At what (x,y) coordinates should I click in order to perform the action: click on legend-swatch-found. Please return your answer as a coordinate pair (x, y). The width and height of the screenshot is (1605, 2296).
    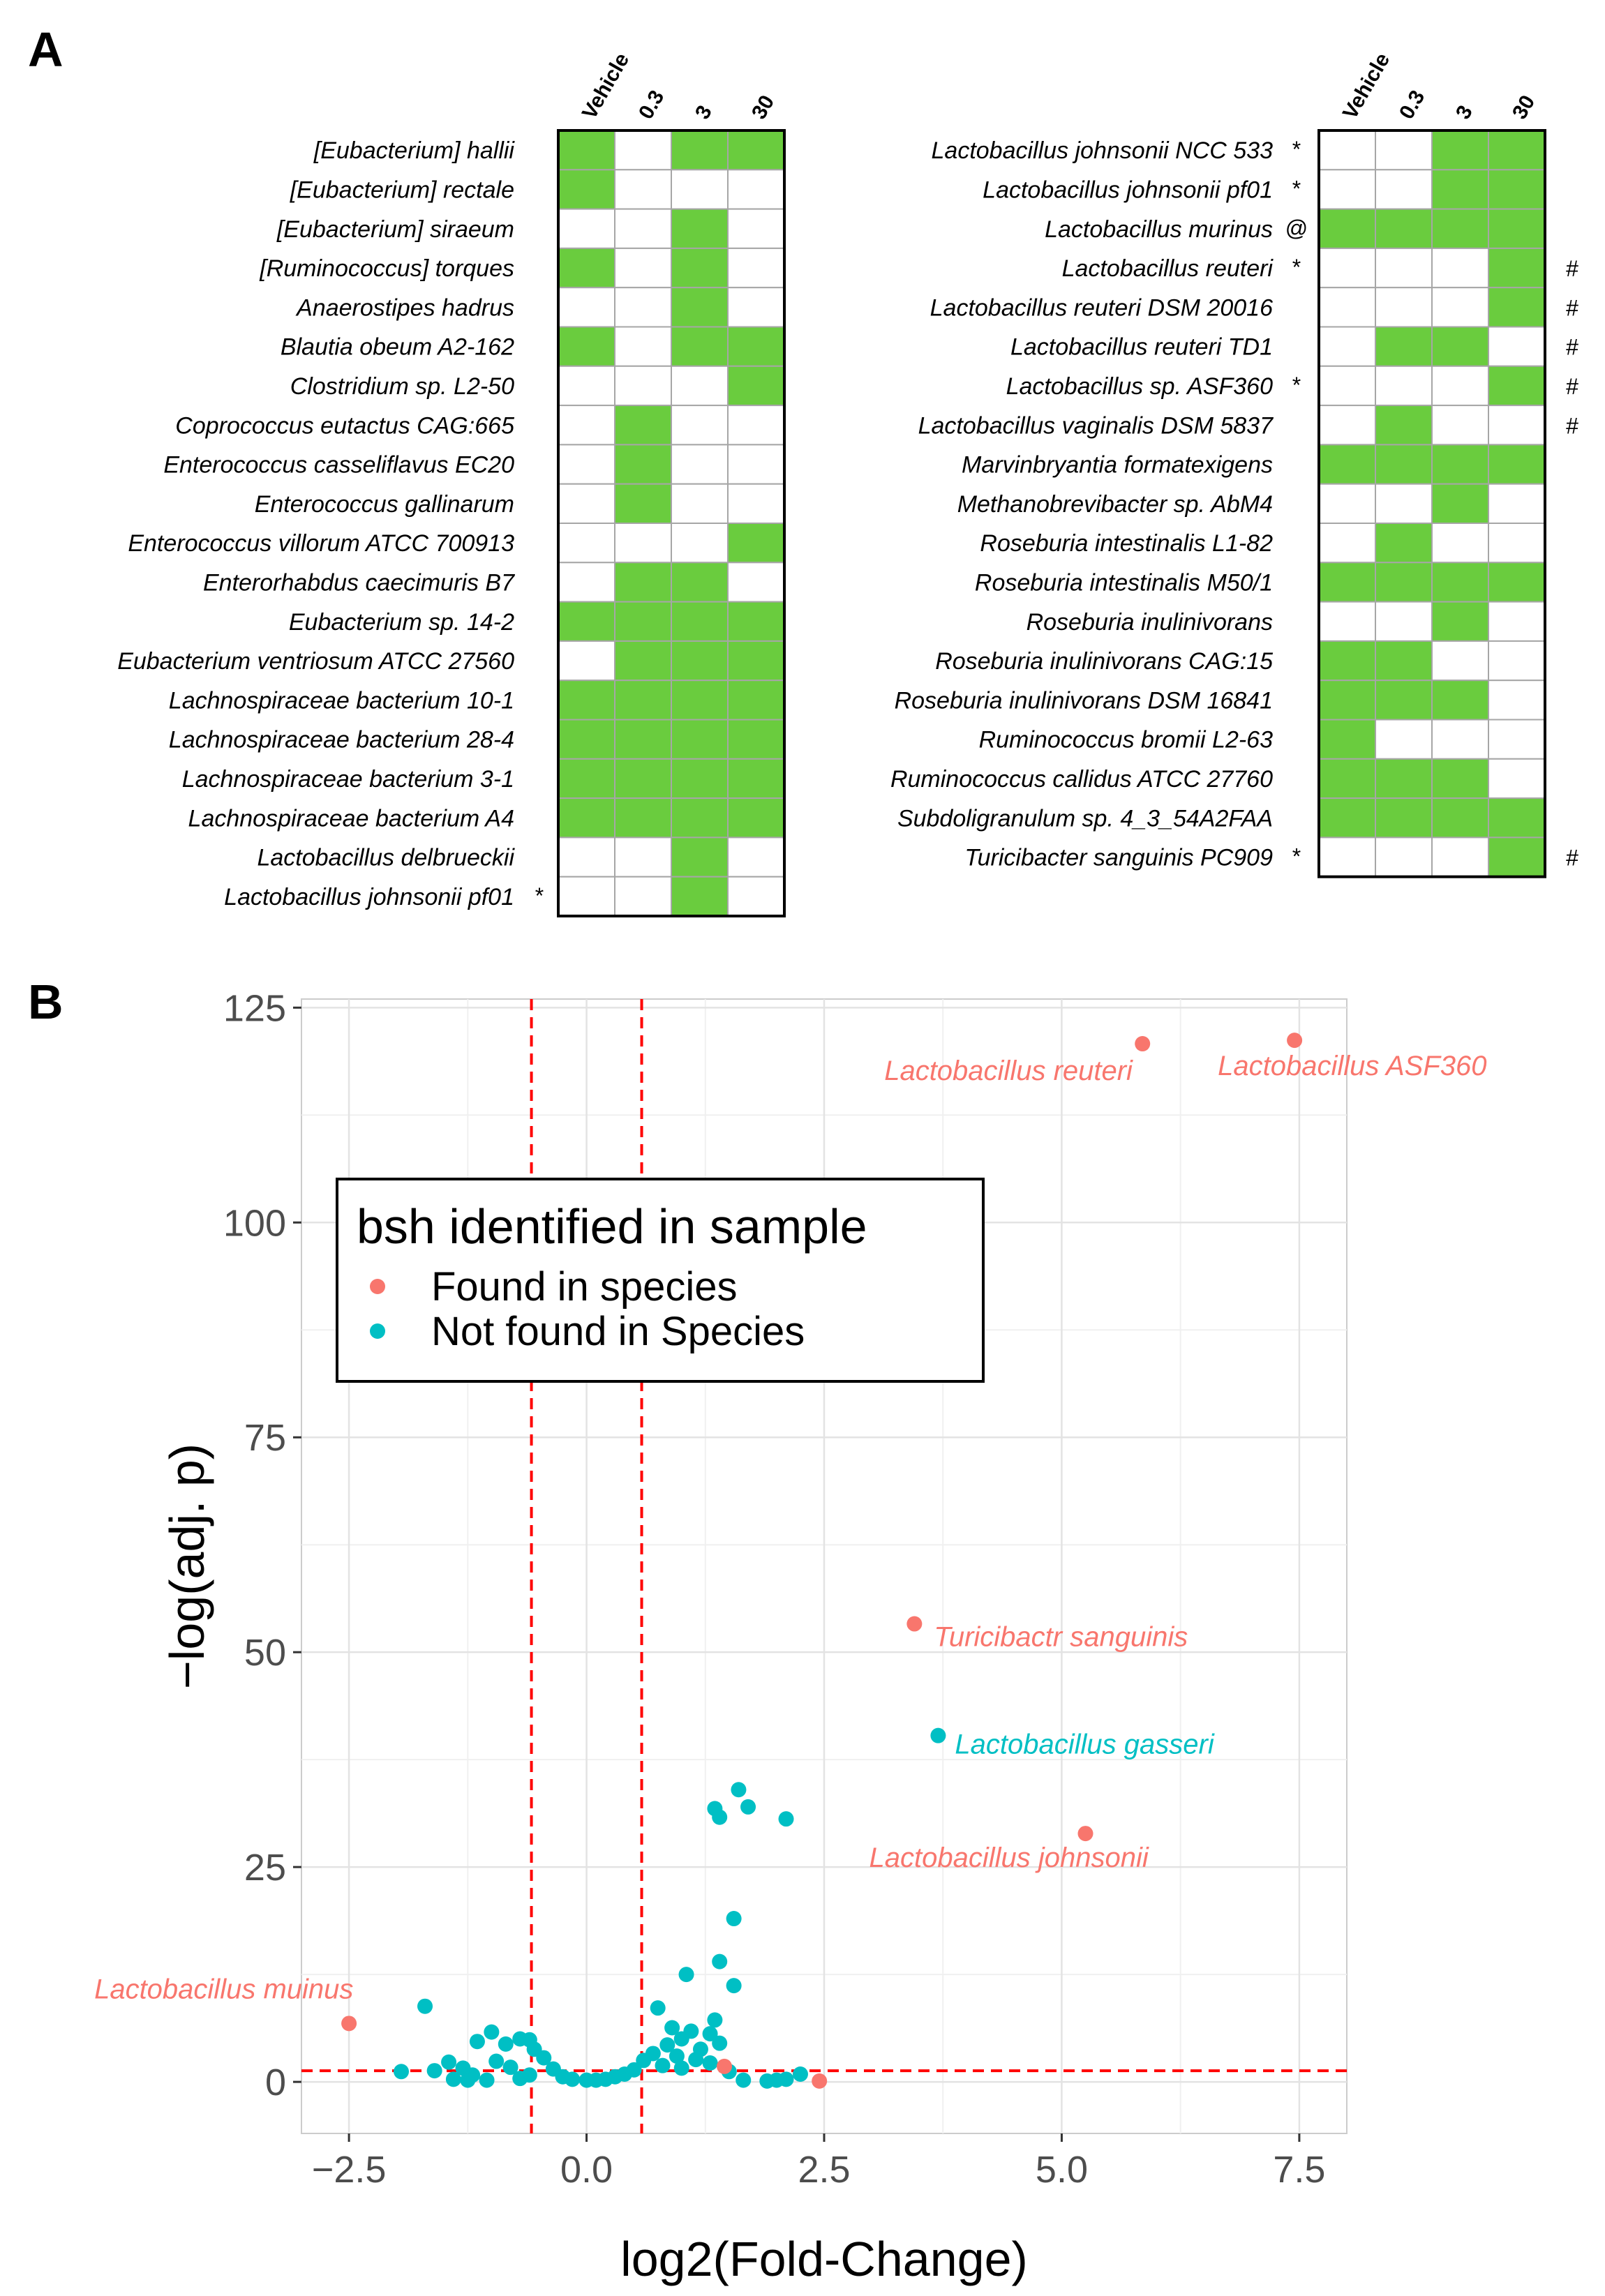
    Looking at the image, I should click on (377, 1286).